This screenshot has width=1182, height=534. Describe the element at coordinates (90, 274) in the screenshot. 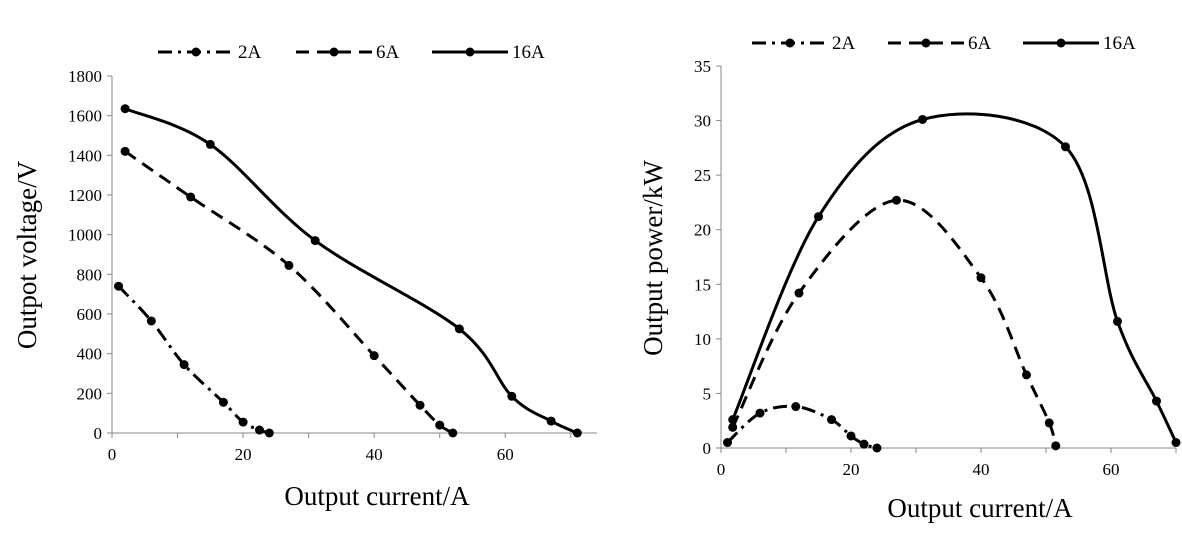

I see `y-tick-label: 800` at that location.